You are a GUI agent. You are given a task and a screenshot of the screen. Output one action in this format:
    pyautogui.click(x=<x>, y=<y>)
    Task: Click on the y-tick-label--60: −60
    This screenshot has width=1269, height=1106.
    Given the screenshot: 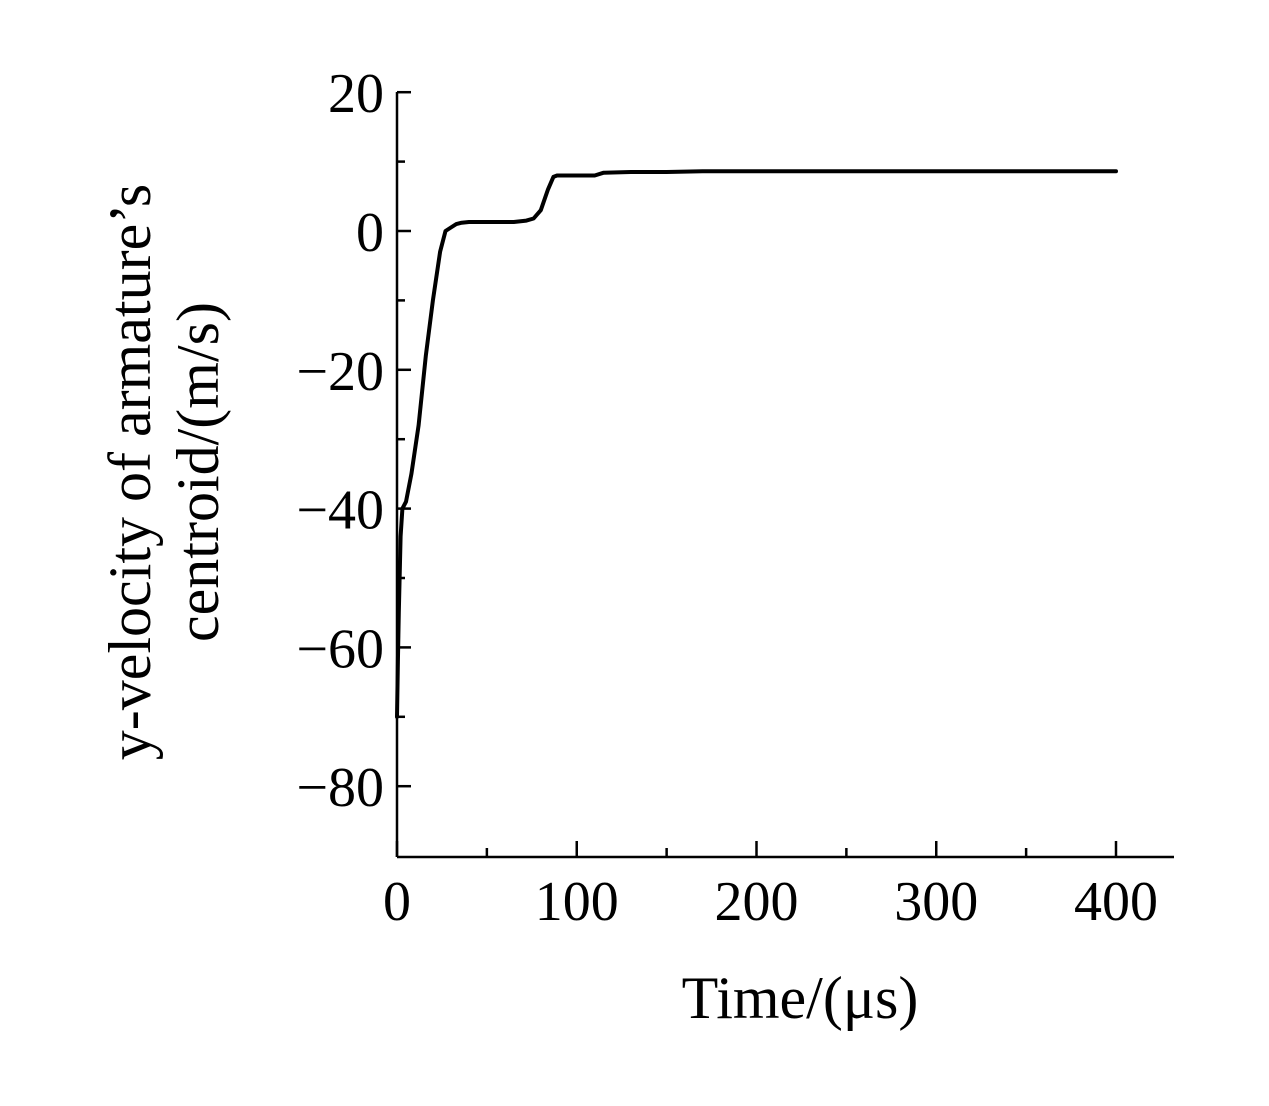 What is the action you would take?
    pyautogui.click(x=340, y=649)
    